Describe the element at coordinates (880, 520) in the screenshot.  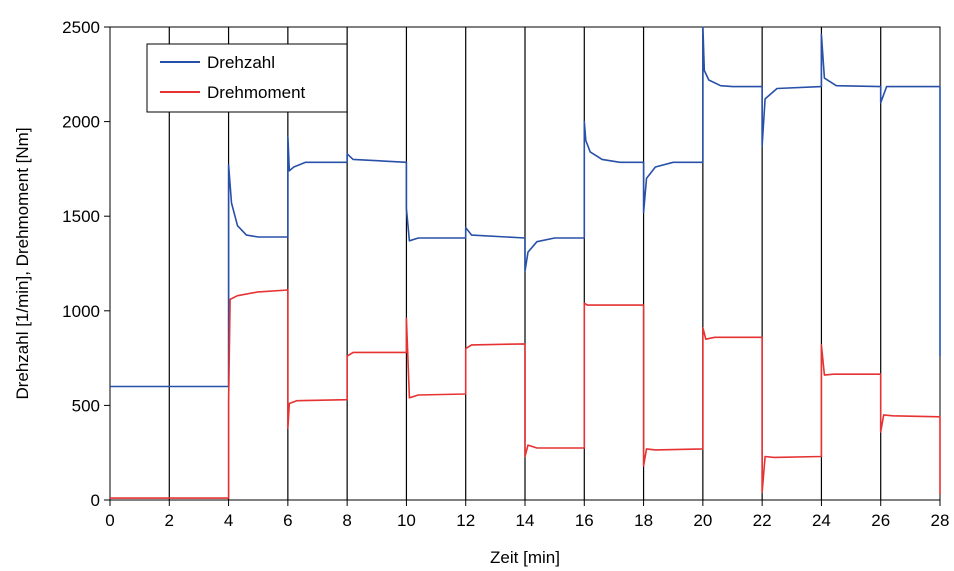
I see `x-tick-label: 26` at that location.